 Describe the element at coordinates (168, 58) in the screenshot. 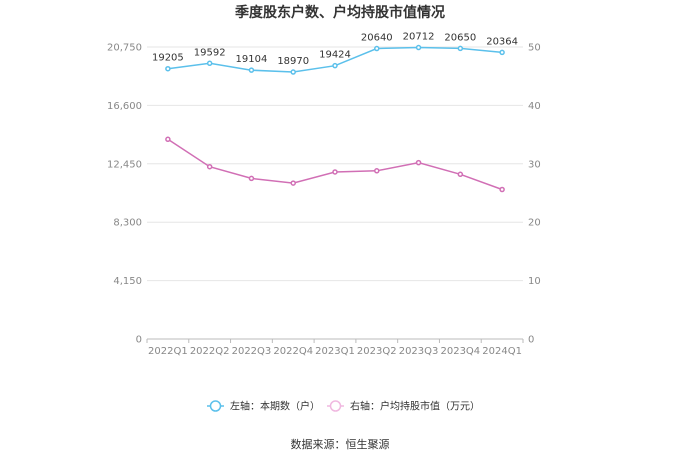

I see `data-label: 19205` at that location.